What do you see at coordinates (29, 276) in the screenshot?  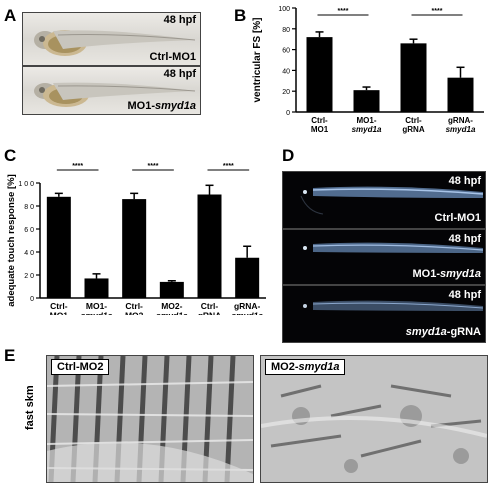 I see `y-tick-label: 2 0` at bounding box center [29, 276].